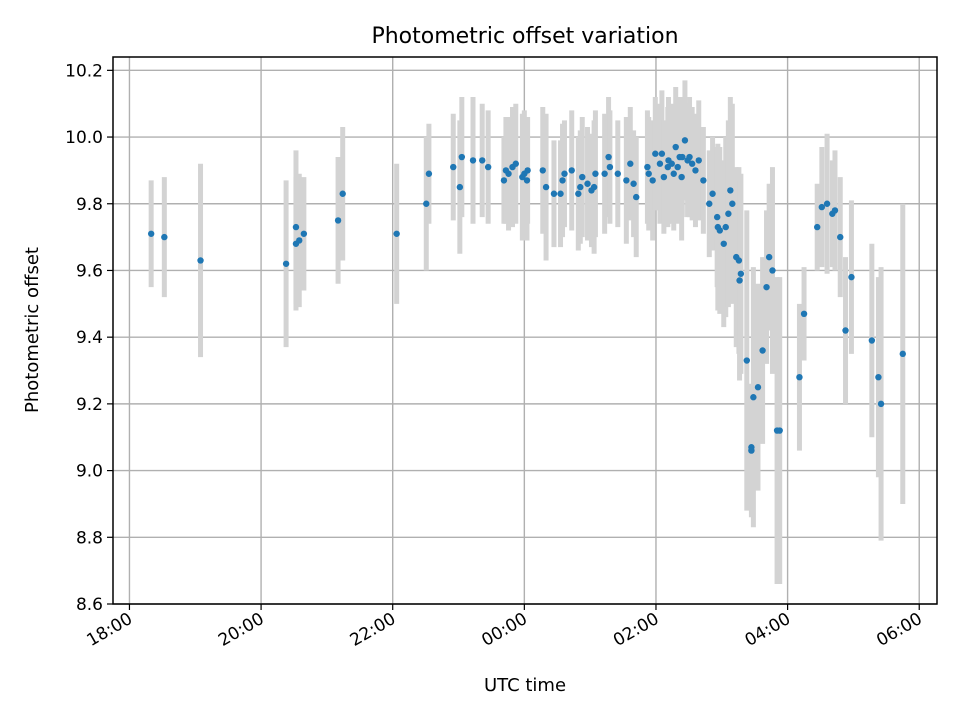 The width and height of the screenshot is (960, 720). I want to click on y-axis-label: Photometric offset, so click(32, 330).